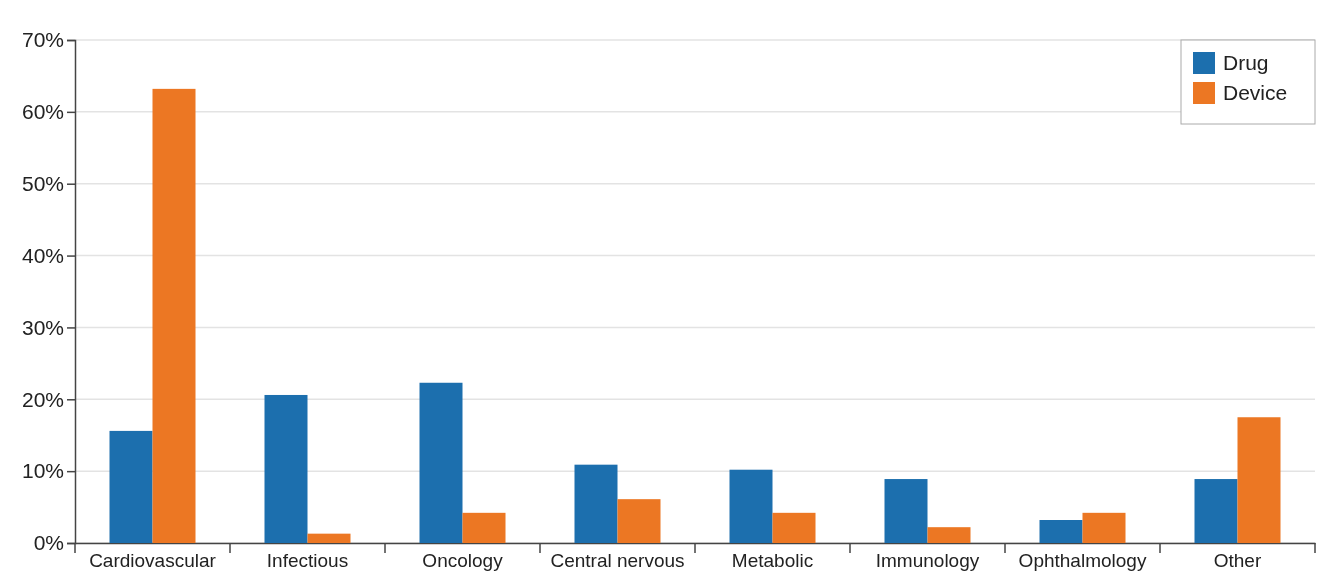 The image size is (1321, 582). Describe the element at coordinates (153, 560) in the screenshot. I see `x-tick-label: Cardiovascular` at that location.